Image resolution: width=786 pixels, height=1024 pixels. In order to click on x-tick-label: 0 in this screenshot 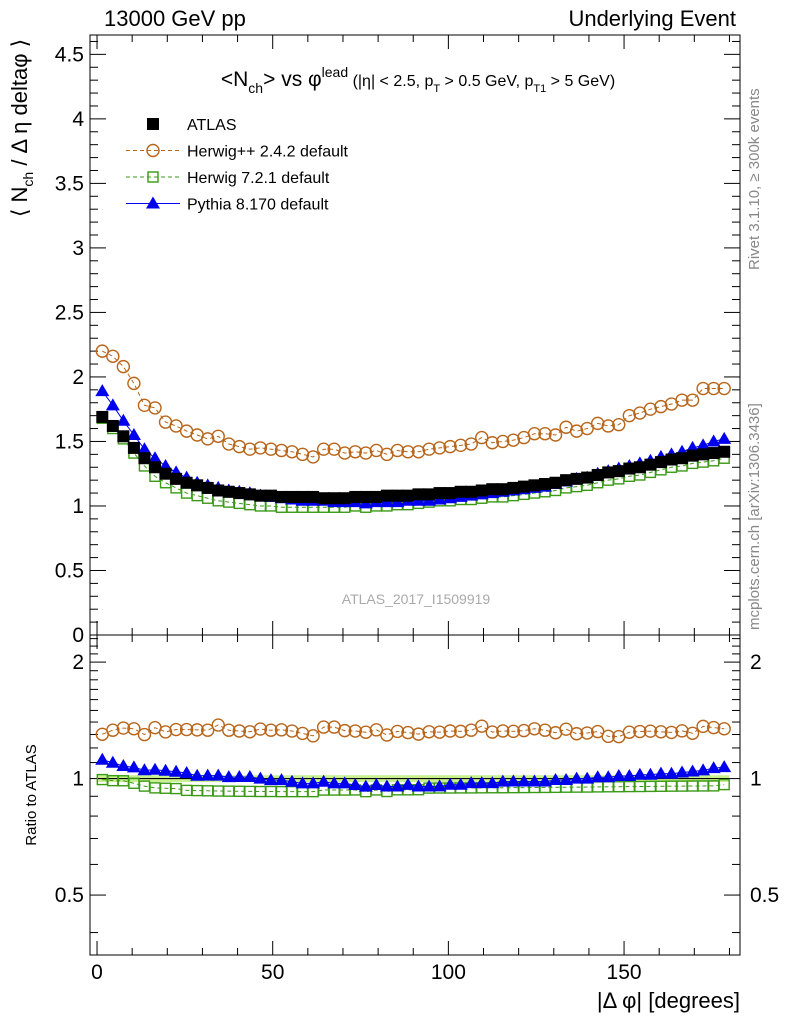, I will do `click(97, 972)`.